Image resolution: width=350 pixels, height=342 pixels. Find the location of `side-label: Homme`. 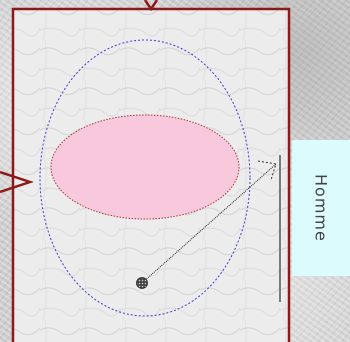

side-label: Homme is located at coordinates (321, 208).